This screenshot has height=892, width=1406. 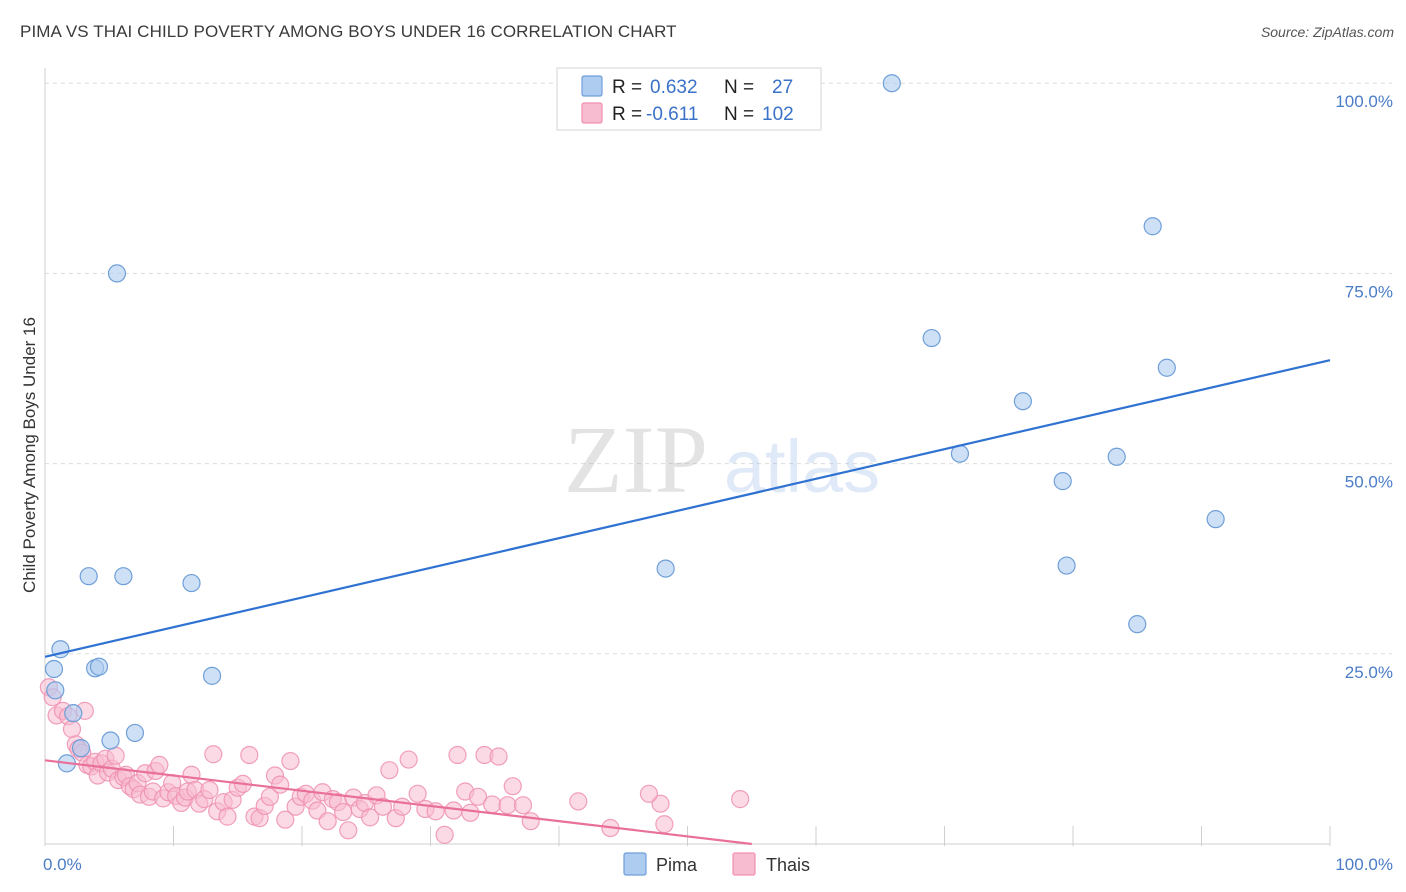 I want to click on thai-points, so click(x=394, y=761).